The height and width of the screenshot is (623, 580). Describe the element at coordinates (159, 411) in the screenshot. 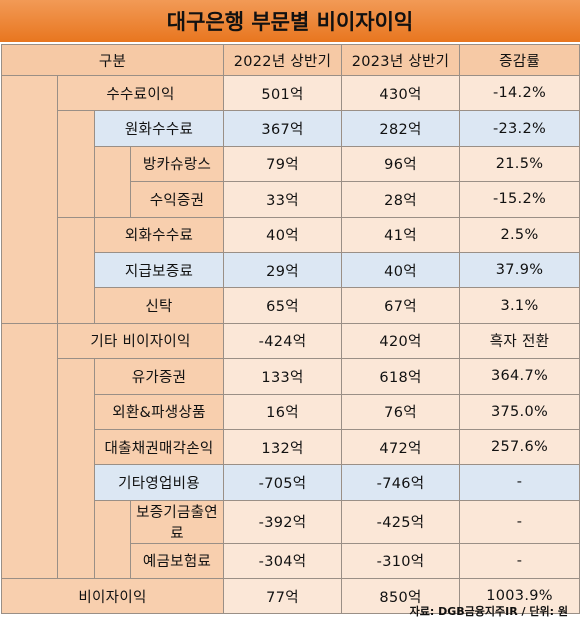

I see `row-label: 외환&파생상품` at that location.